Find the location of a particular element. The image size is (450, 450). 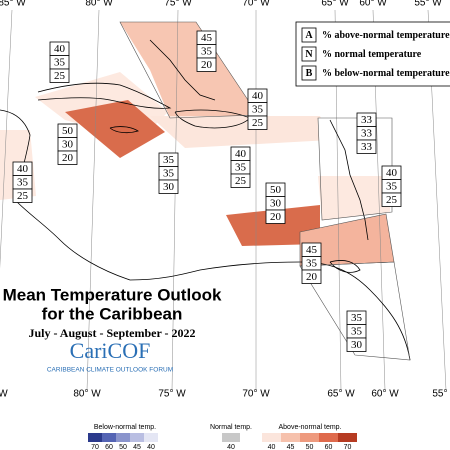

border is located at coordinates (355, 311).